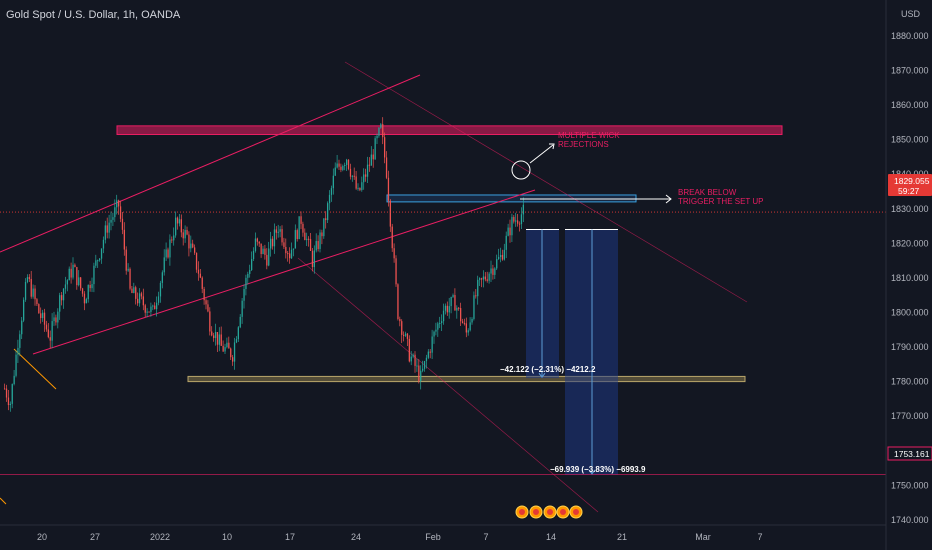  I want to click on current-price-tag: 1829.055 59:27, so click(910, 185).